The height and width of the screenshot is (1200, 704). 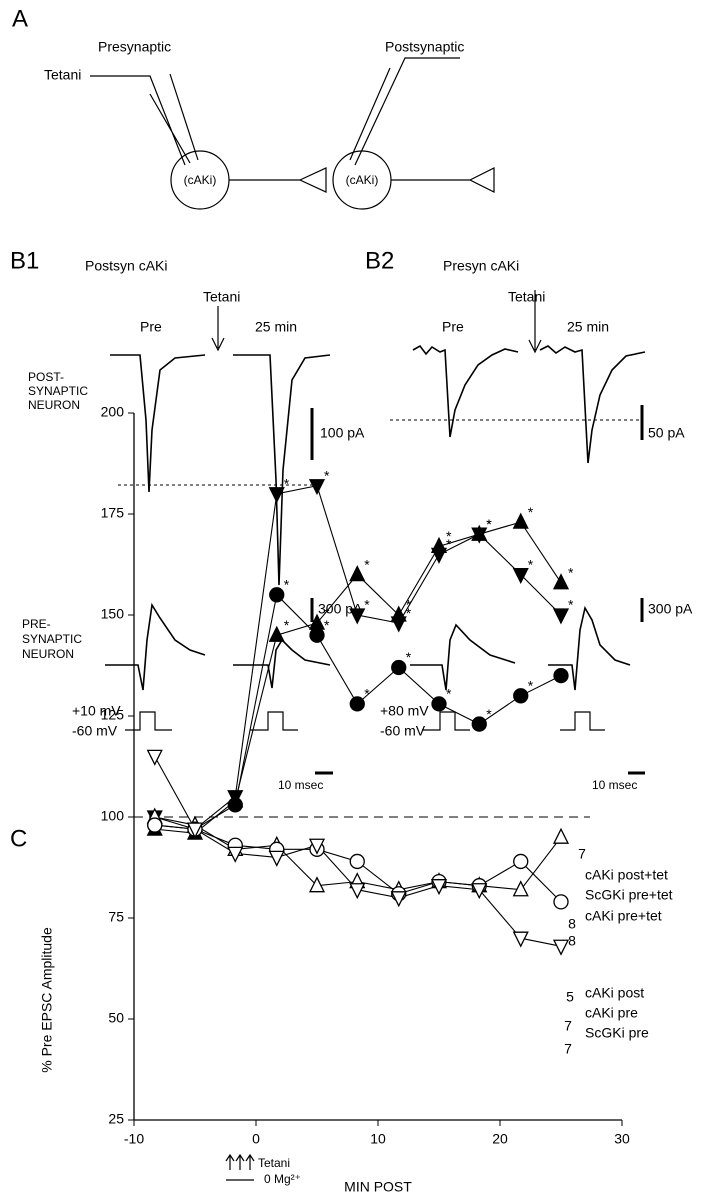 I want to click on legend-label: 0 Mg²⁺, so click(x=282, y=1179).